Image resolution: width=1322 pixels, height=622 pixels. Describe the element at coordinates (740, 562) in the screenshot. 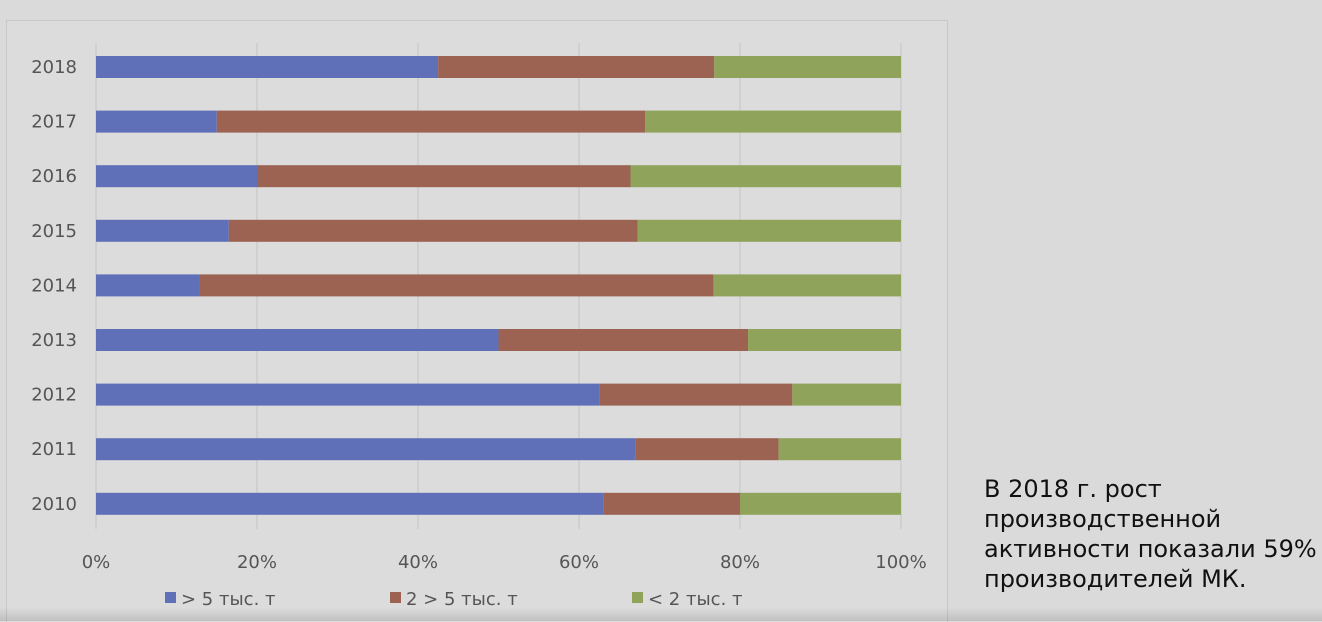

I see `x-tick-label: 80%` at that location.